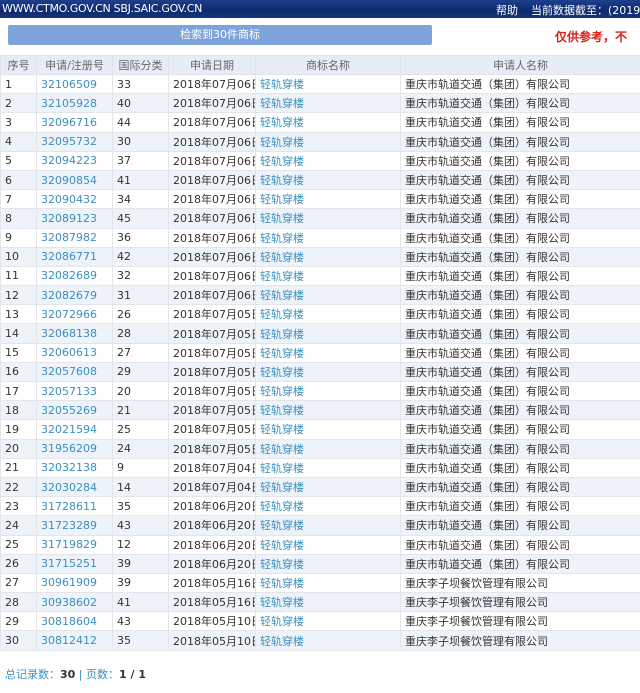 The width and height of the screenshot is (640, 693). I want to click on row-index: 14, so click(18, 333).